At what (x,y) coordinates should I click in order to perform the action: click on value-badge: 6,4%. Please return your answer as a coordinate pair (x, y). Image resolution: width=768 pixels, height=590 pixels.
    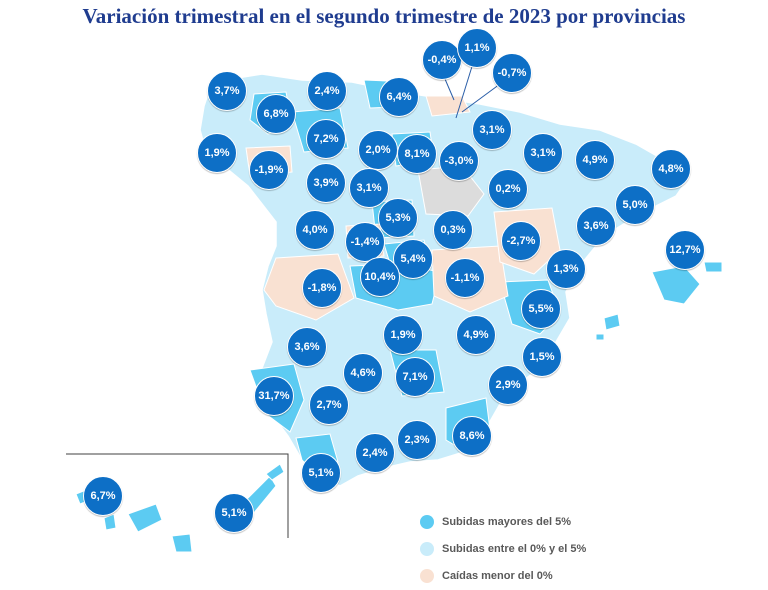
    Looking at the image, I should click on (399, 97).